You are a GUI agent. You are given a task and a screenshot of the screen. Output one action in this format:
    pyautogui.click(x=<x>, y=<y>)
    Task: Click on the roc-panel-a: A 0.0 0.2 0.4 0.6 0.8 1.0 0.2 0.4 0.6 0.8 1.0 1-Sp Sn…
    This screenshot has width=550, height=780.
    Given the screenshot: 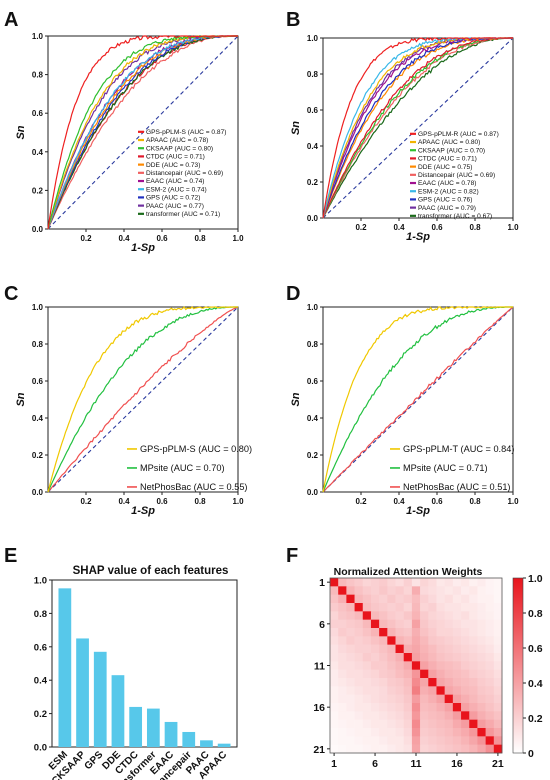 What is the action you would take?
    pyautogui.click(x=124, y=131)
    